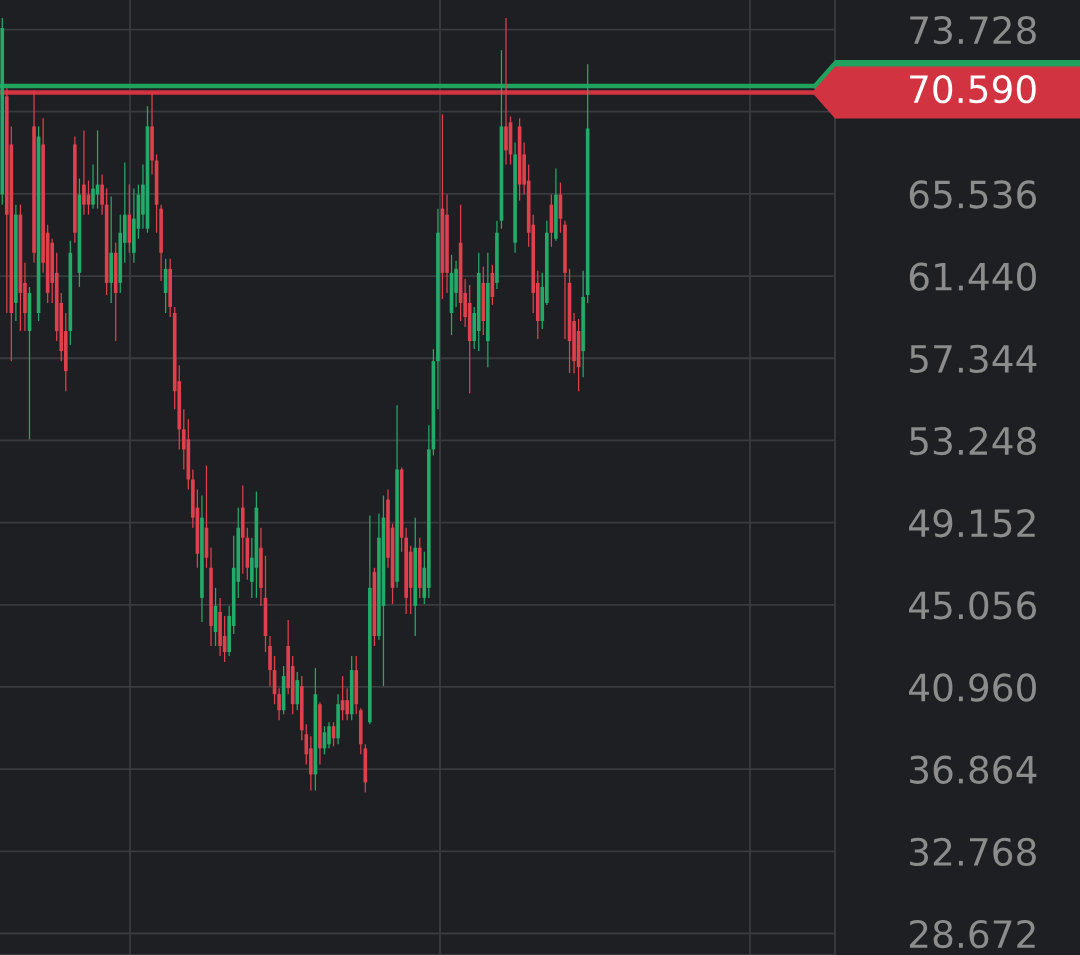 The height and width of the screenshot is (955, 1080). I want to click on y-tick-label: 57.344, so click(973, 359).